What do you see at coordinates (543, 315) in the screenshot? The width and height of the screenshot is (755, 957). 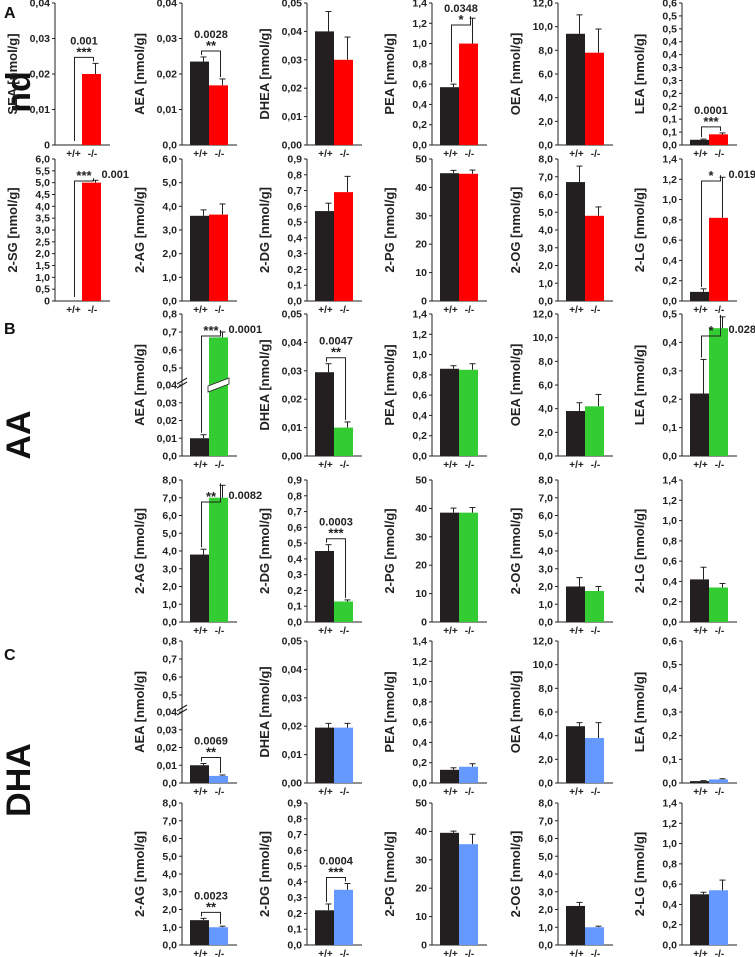 I see `y-tick-label: 12,0` at bounding box center [543, 315].